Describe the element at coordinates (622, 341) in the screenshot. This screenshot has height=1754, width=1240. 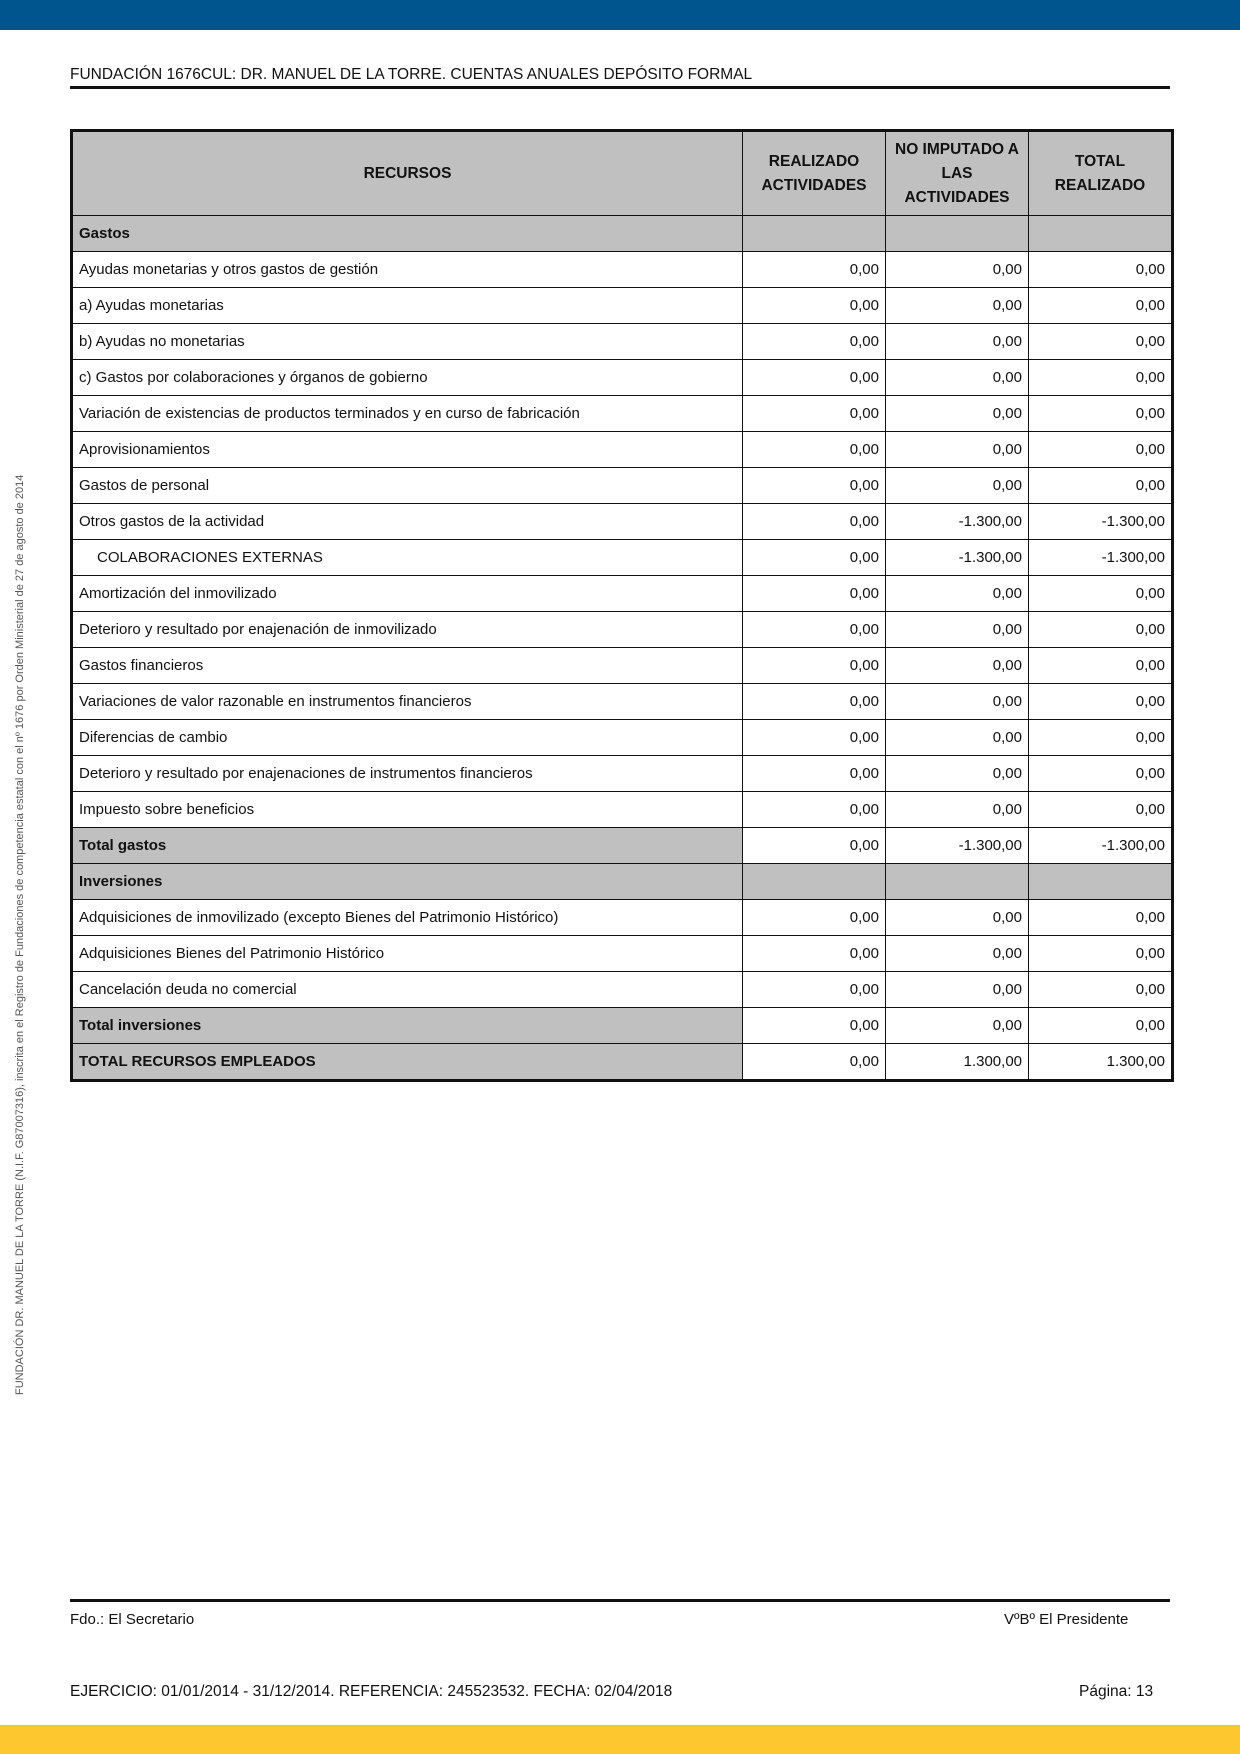
I see `table-row: b) Ayudas no monetarias 0,00 0,00 0,00` at that location.